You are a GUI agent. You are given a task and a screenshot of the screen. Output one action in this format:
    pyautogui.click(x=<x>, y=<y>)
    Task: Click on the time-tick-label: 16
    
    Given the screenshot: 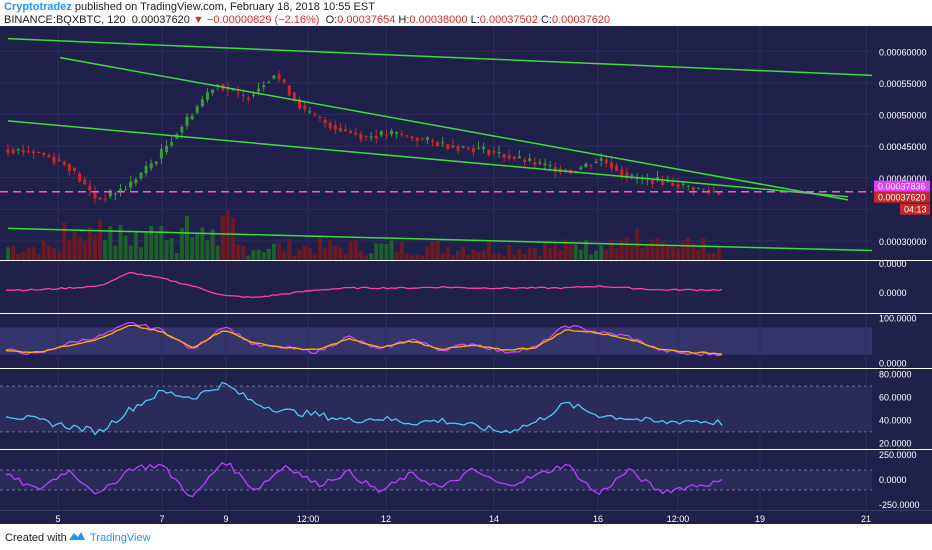 What is the action you would take?
    pyautogui.click(x=598, y=519)
    